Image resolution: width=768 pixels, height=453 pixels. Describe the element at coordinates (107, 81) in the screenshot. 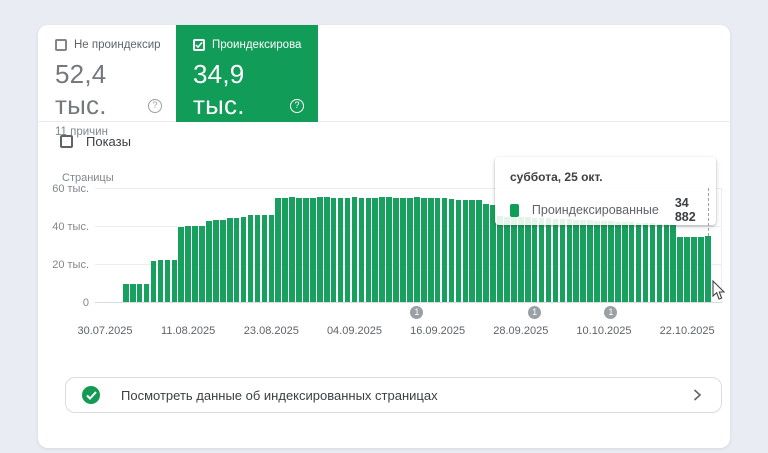

I see `card-not-indexed: Не проиндексир… 52,4 тыс. 11 причин ?` at that location.